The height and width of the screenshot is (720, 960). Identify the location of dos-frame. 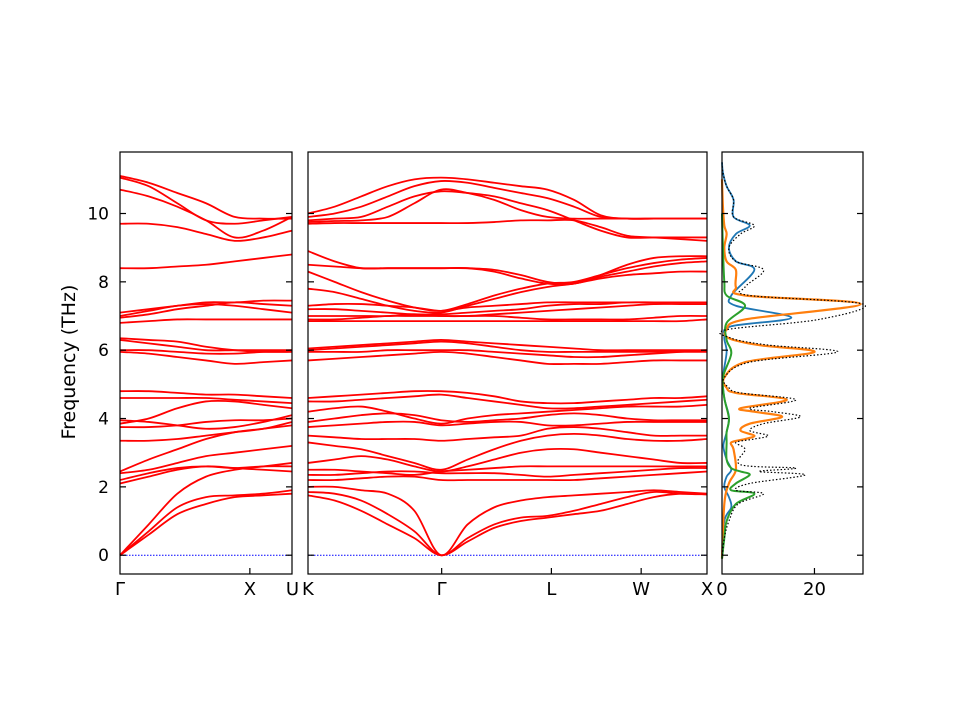
(792, 363).